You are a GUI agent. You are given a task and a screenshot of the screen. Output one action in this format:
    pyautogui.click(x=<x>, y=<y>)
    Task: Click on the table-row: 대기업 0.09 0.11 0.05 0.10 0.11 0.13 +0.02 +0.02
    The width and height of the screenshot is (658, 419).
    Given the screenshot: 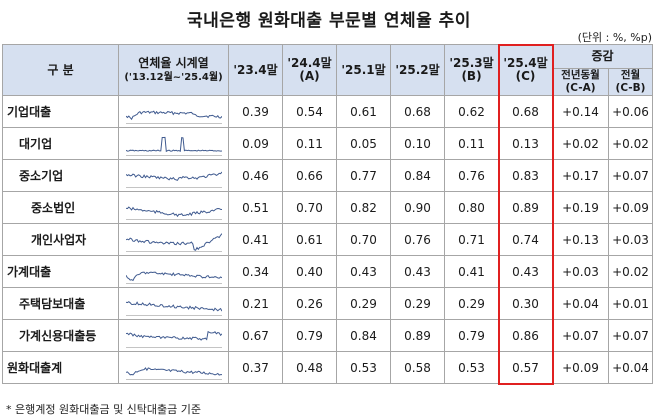 What is the action you would take?
    pyautogui.click(x=327, y=143)
    